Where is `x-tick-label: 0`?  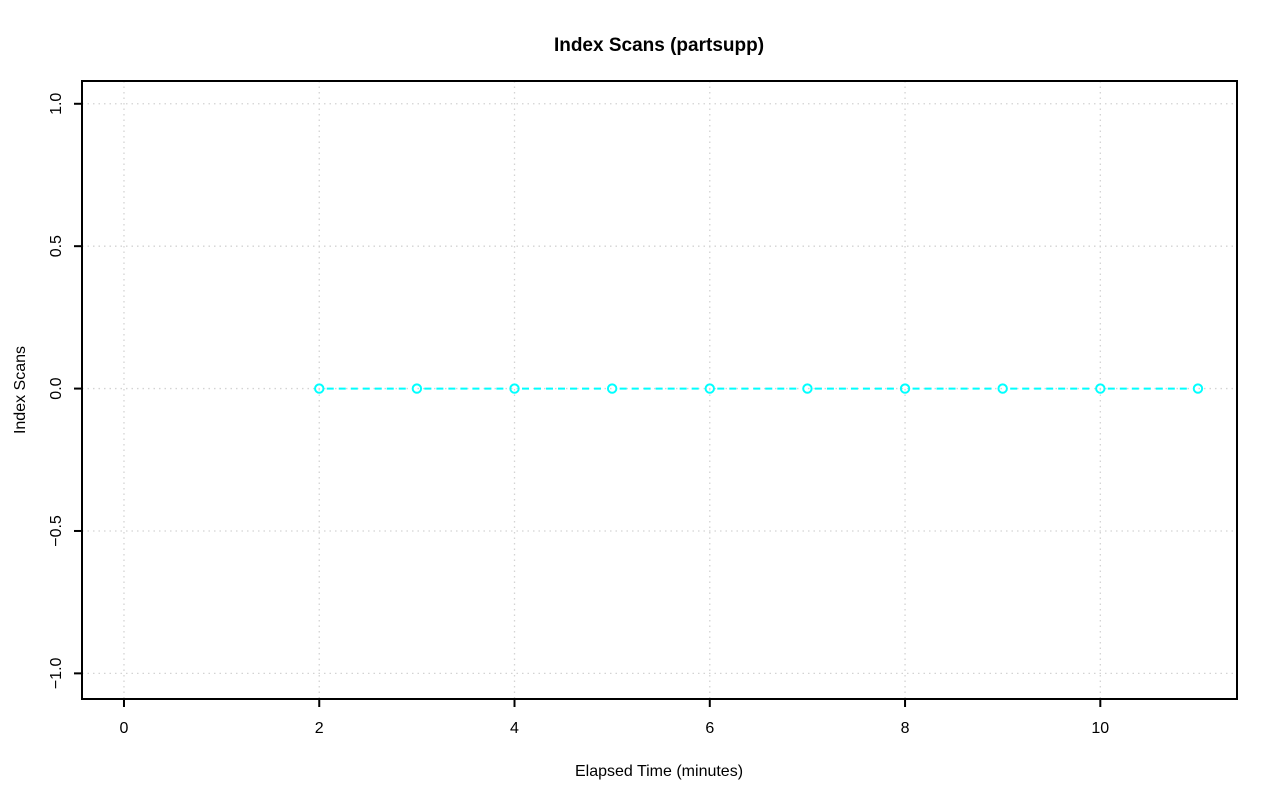 x-tick-label: 0 is located at coordinates (124, 728).